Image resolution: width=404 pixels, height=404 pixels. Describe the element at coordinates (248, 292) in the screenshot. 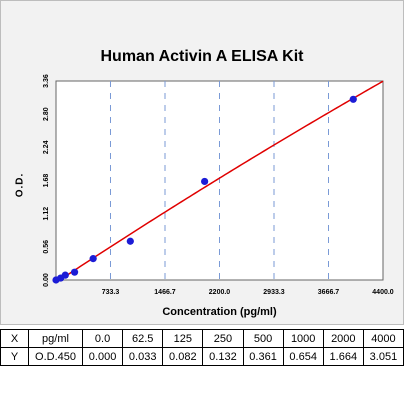

I see `x-tick-labels: 733.3 1466.7 2200.0 2933.3 3666.7 4400.0` at that location.